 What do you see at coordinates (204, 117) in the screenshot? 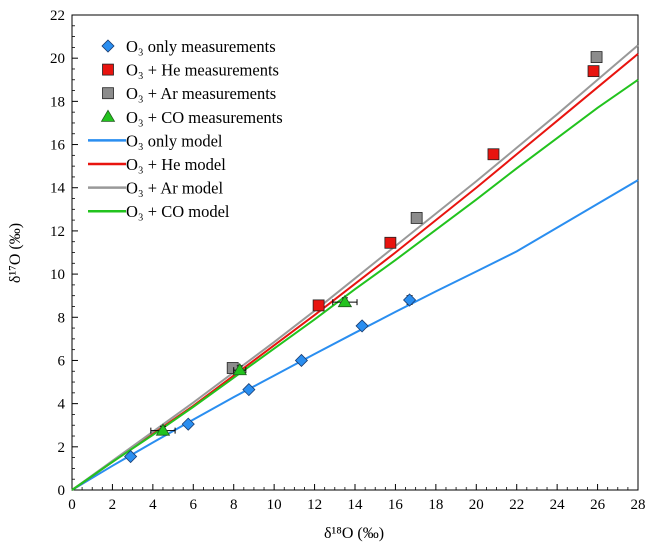
I see `legend-label: O₃ + CO measurements` at bounding box center [204, 117].